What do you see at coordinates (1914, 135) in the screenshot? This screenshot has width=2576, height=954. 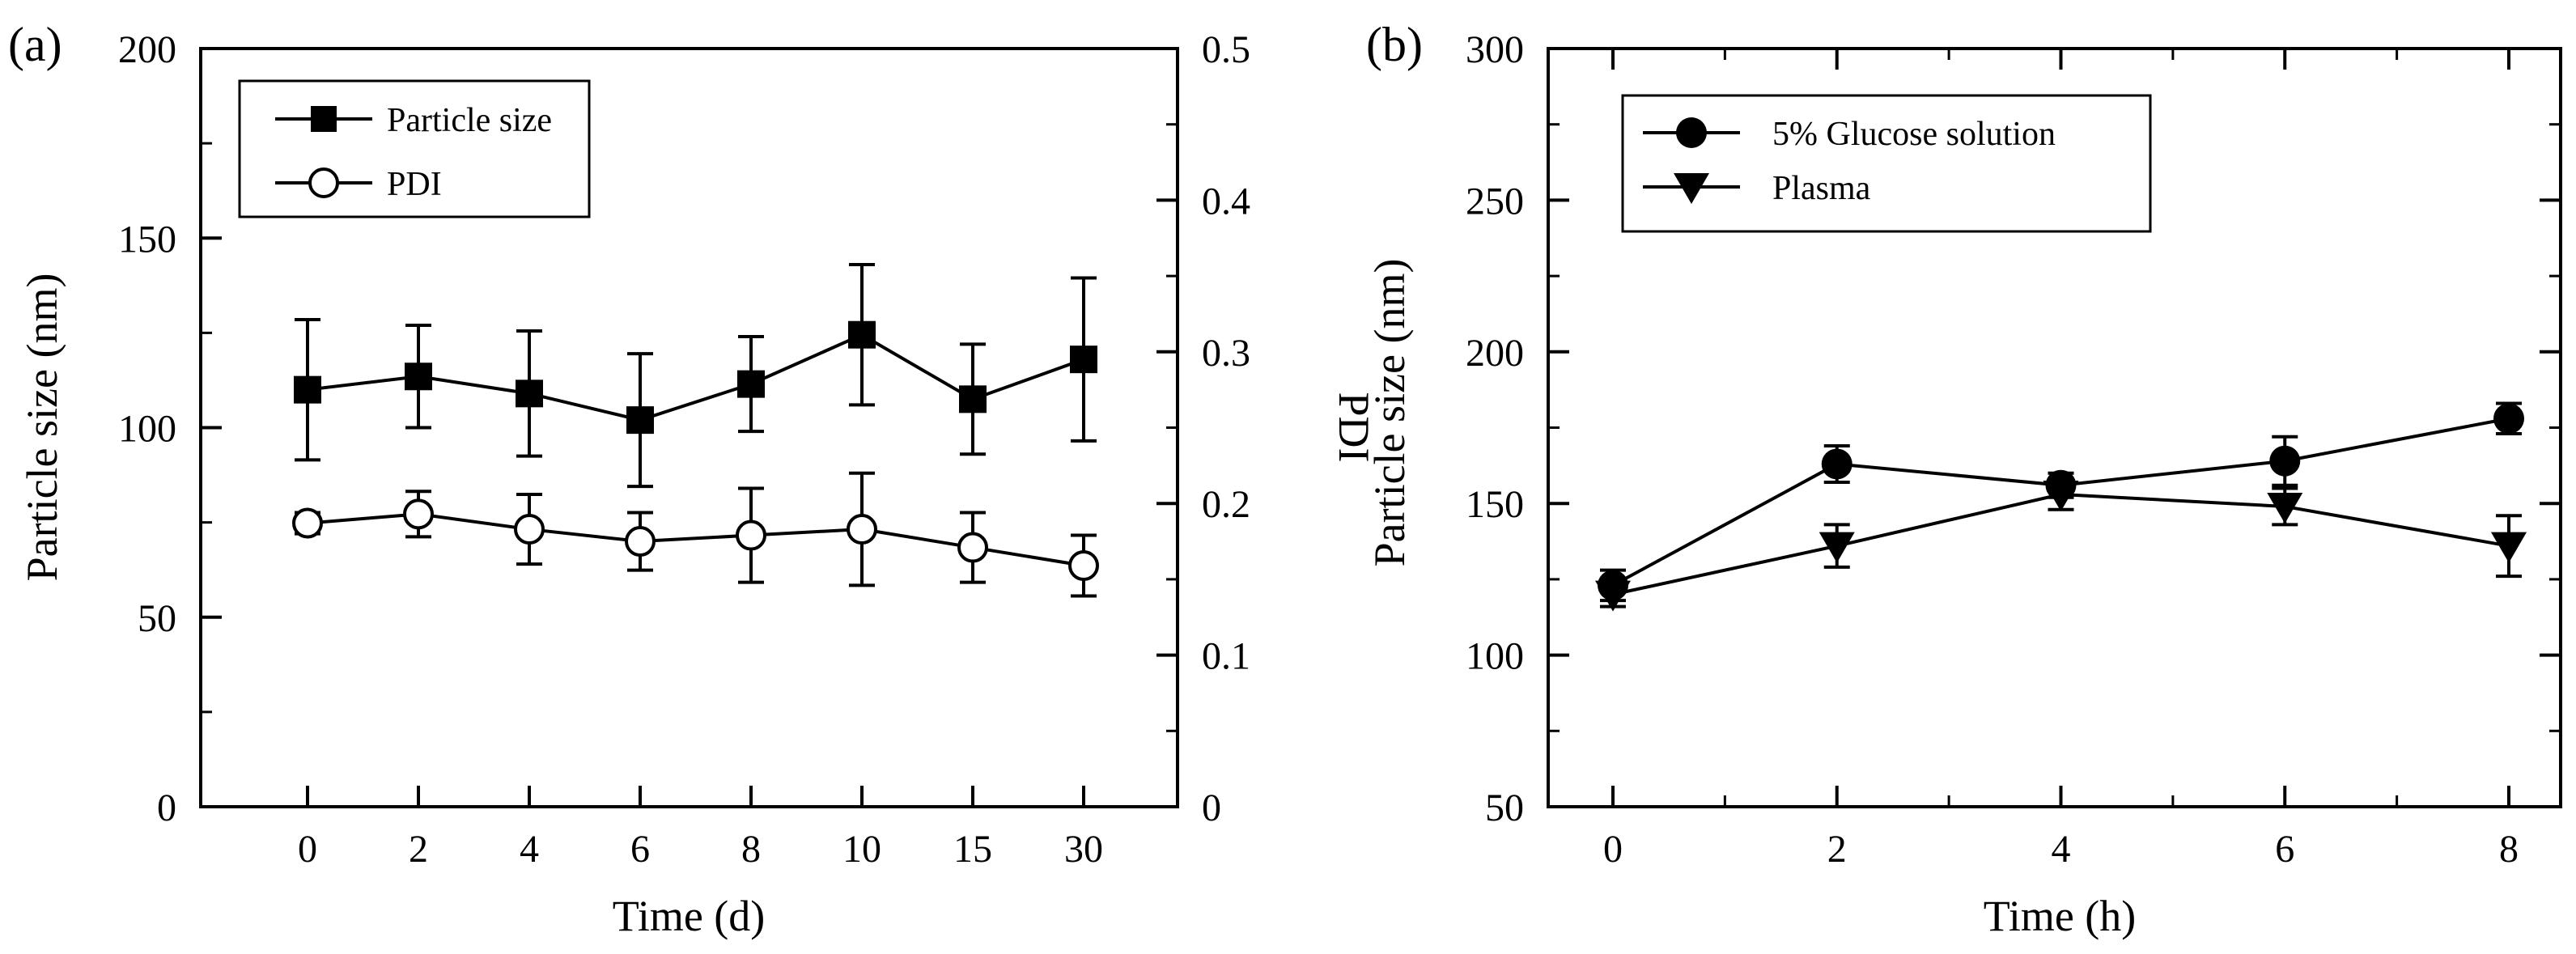 I see `legend-label-glucose: 5% Glucose solution` at bounding box center [1914, 135].